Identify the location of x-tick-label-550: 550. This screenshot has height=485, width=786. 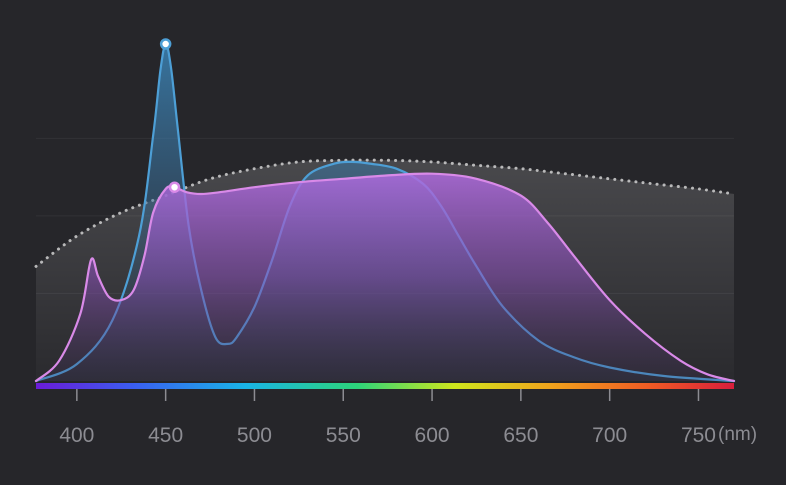
(343, 435).